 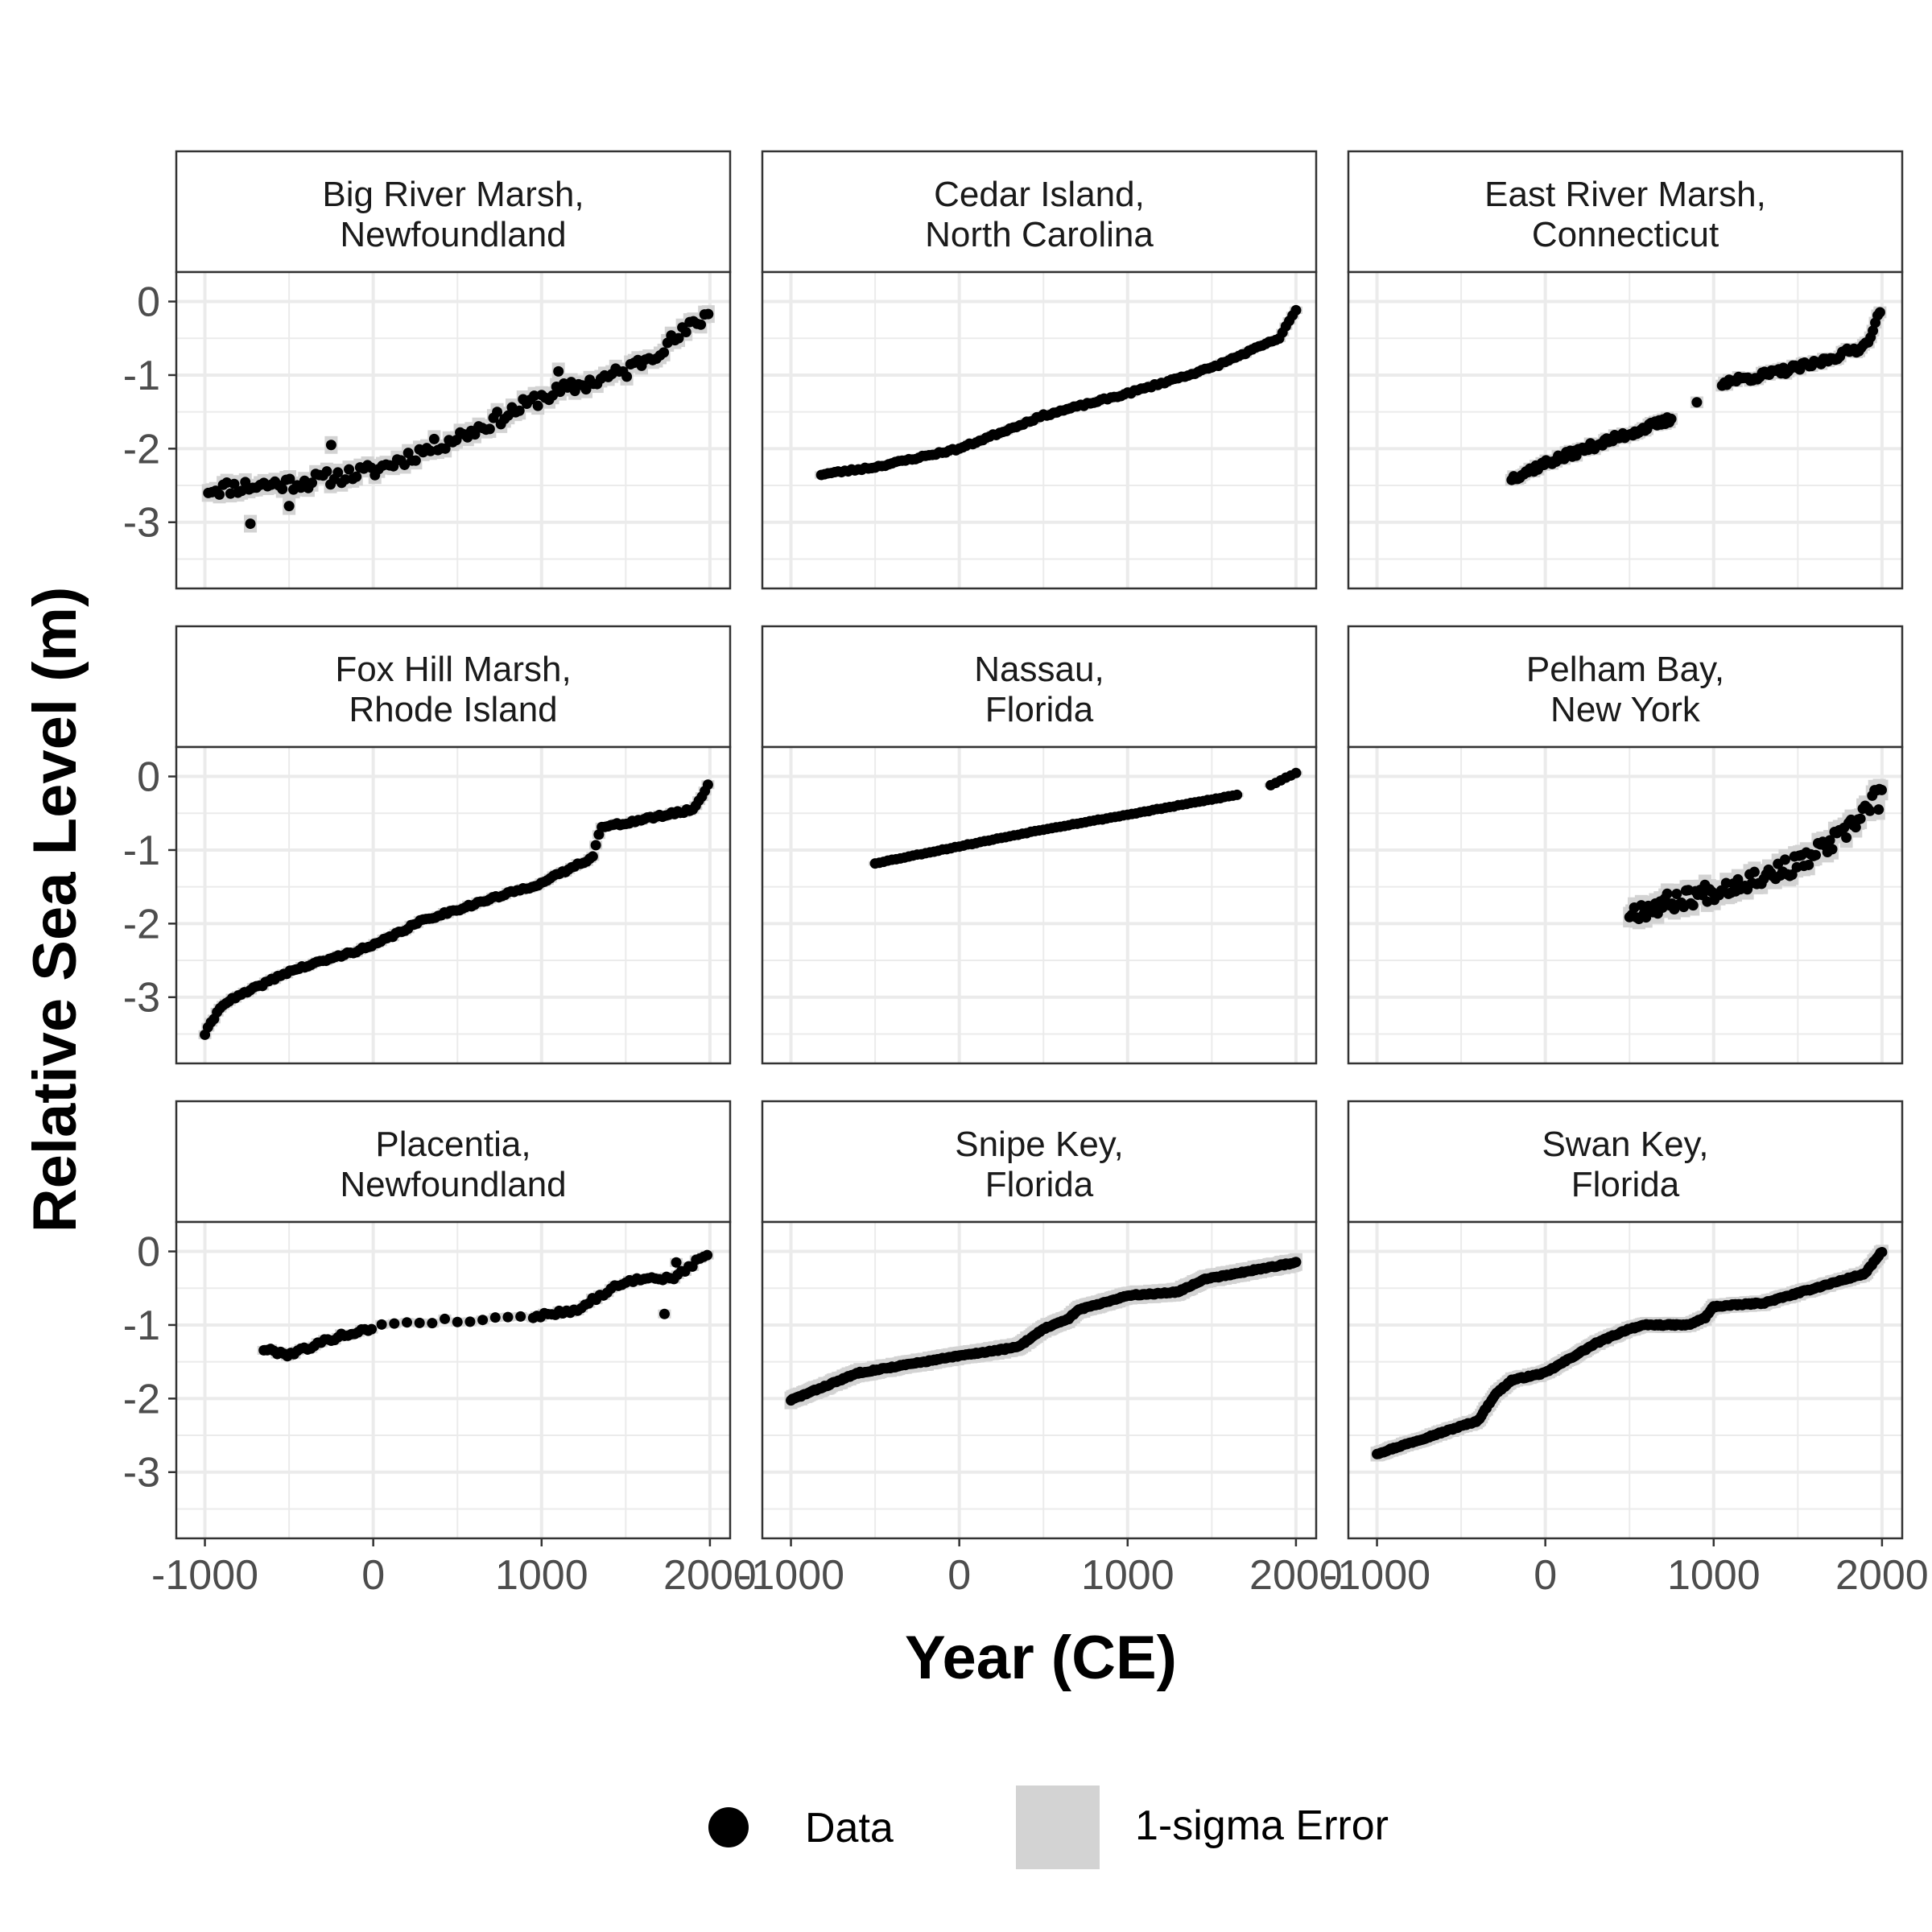 I want to click on y-tick-label: -1, so click(x=141, y=851).